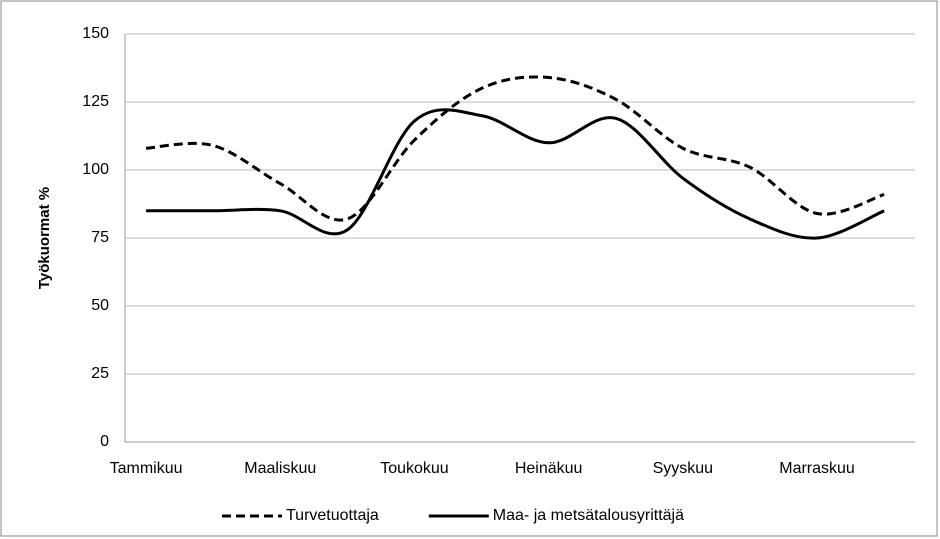 The image size is (940, 539). Describe the element at coordinates (414, 468) in the screenshot. I see `x-tick-label: Toukokuu` at that location.